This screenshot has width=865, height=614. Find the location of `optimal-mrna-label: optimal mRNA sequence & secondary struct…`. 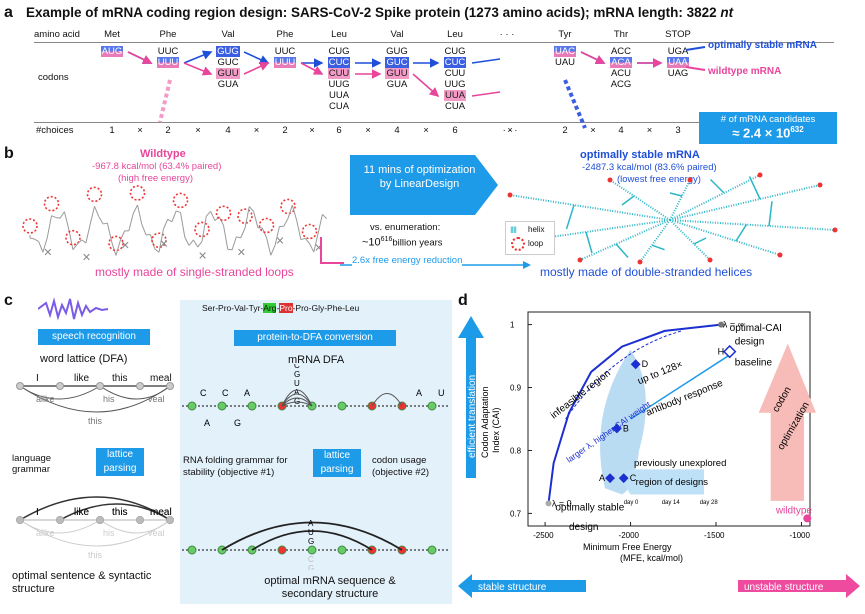

optimal-mrna-label: optimal mRNA sequence & secondary struct… is located at coordinates (330, 587).